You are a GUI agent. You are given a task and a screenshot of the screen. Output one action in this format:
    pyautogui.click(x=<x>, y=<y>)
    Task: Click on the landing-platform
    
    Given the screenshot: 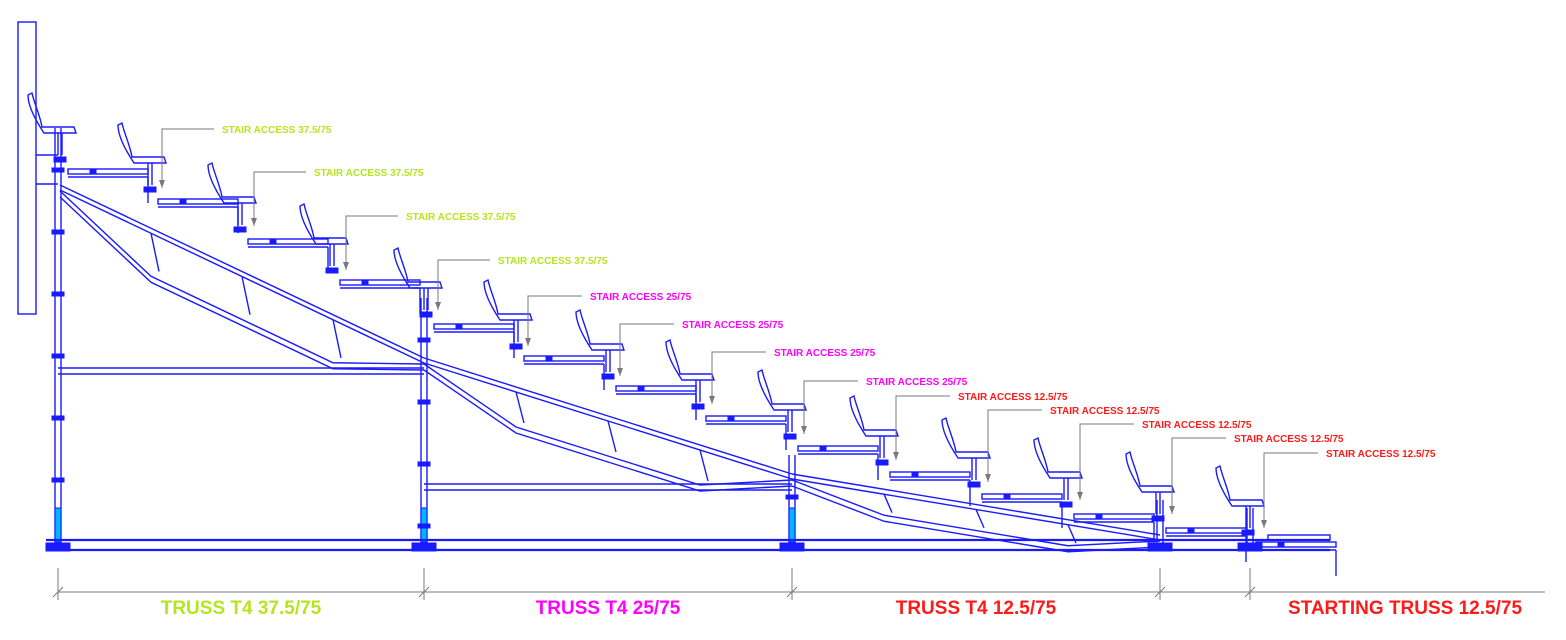 What is the action you would take?
    pyautogui.click(x=1299, y=537)
    